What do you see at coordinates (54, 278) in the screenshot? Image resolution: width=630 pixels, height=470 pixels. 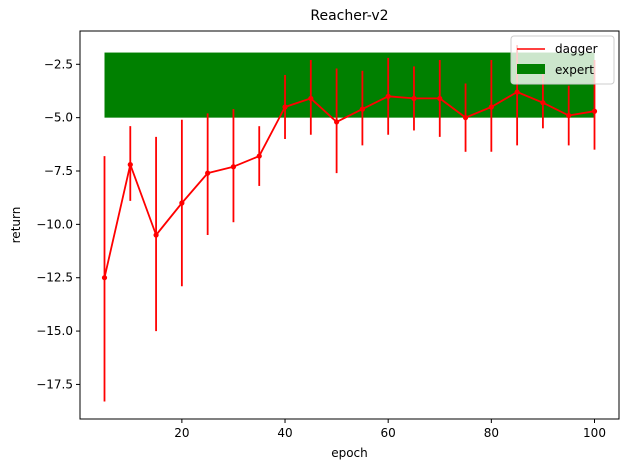 I see `y-tick-label: −12.5` at bounding box center [54, 278].